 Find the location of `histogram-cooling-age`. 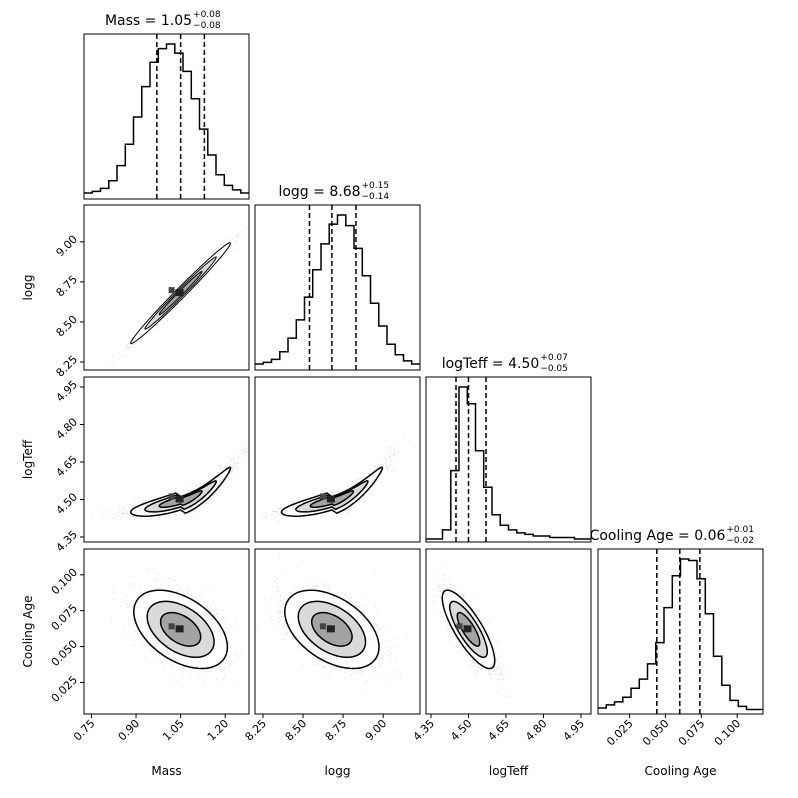

histogram-cooling-age is located at coordinates (680, 631).